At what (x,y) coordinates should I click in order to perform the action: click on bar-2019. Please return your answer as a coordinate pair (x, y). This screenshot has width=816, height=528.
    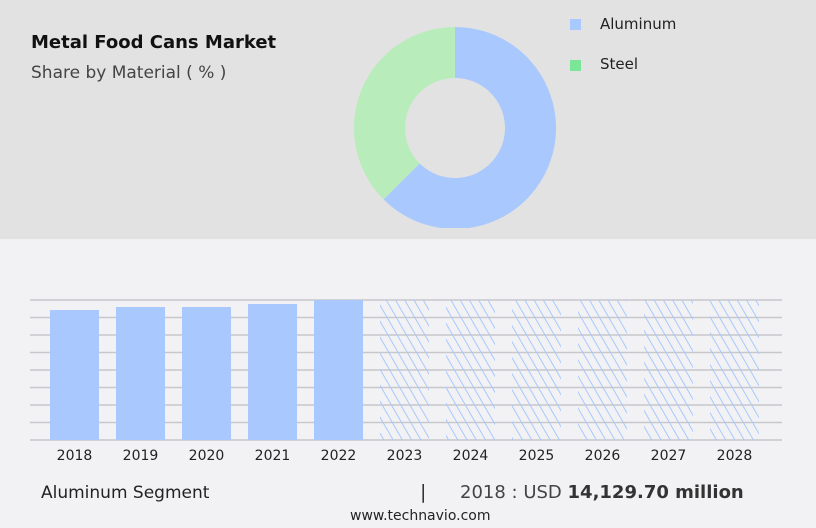
    Looking at the image, I should click on (140, 373).